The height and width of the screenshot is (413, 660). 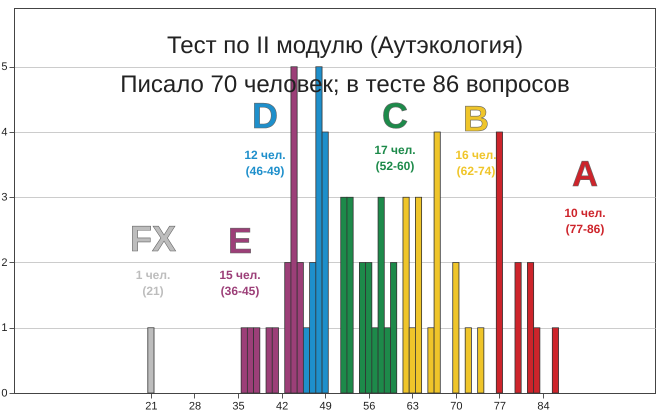 What do you see at coordinates (456, 406) in the screenshot?
I see `x-tick-label: 70` at bounding box center [456, 406].